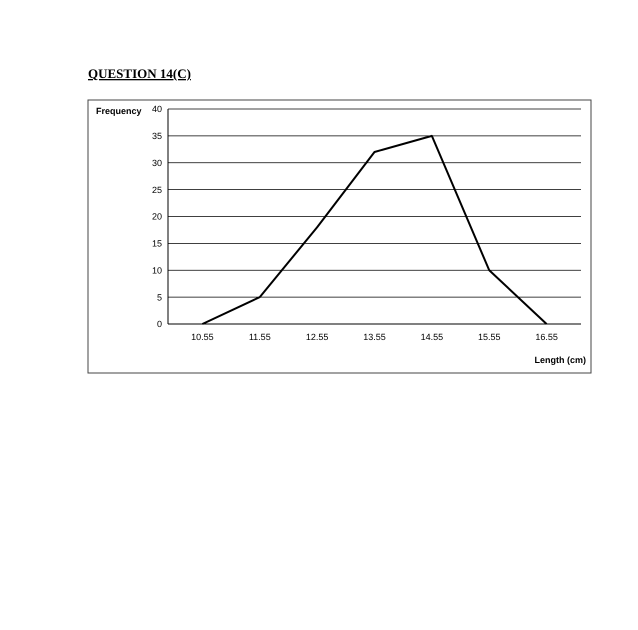 This screenshot has height=630, width=638. Describe the element at coordinates (157, 189) in the screenshot. I see `y-tick-label: 25` at that location.